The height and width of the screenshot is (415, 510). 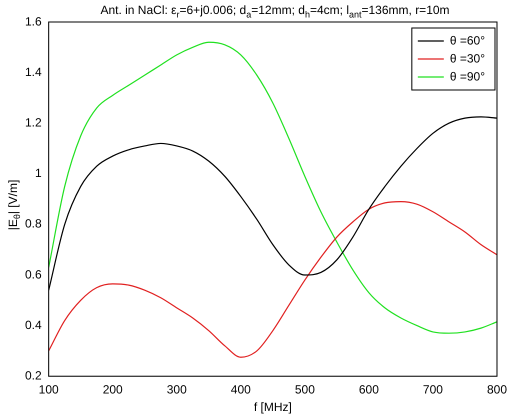 I want to click on legend-label: θ =30°, so click(x=468, y=58).